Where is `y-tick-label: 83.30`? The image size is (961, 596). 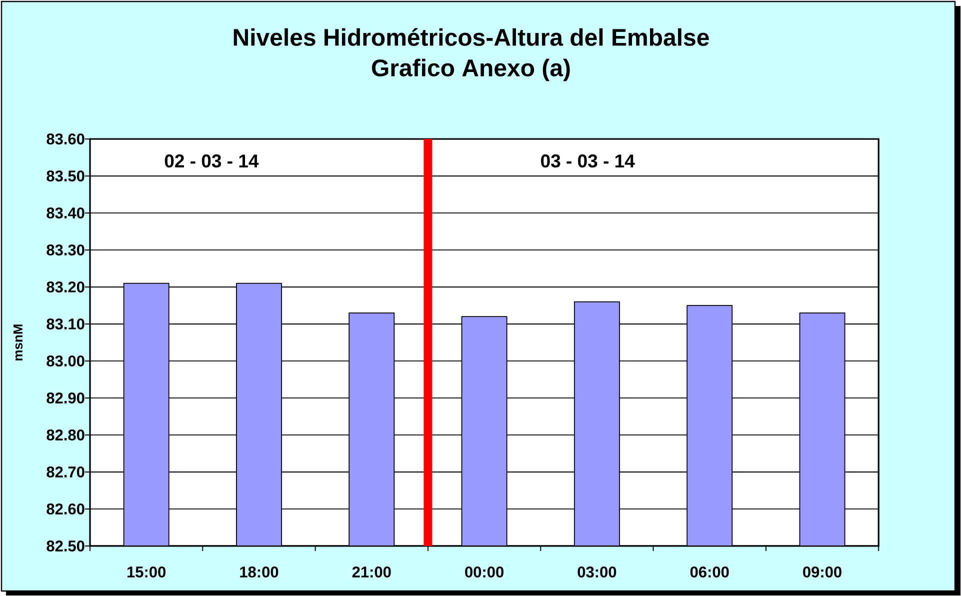
y-tick-label: 83.30 is located at coordinates (65, 250).